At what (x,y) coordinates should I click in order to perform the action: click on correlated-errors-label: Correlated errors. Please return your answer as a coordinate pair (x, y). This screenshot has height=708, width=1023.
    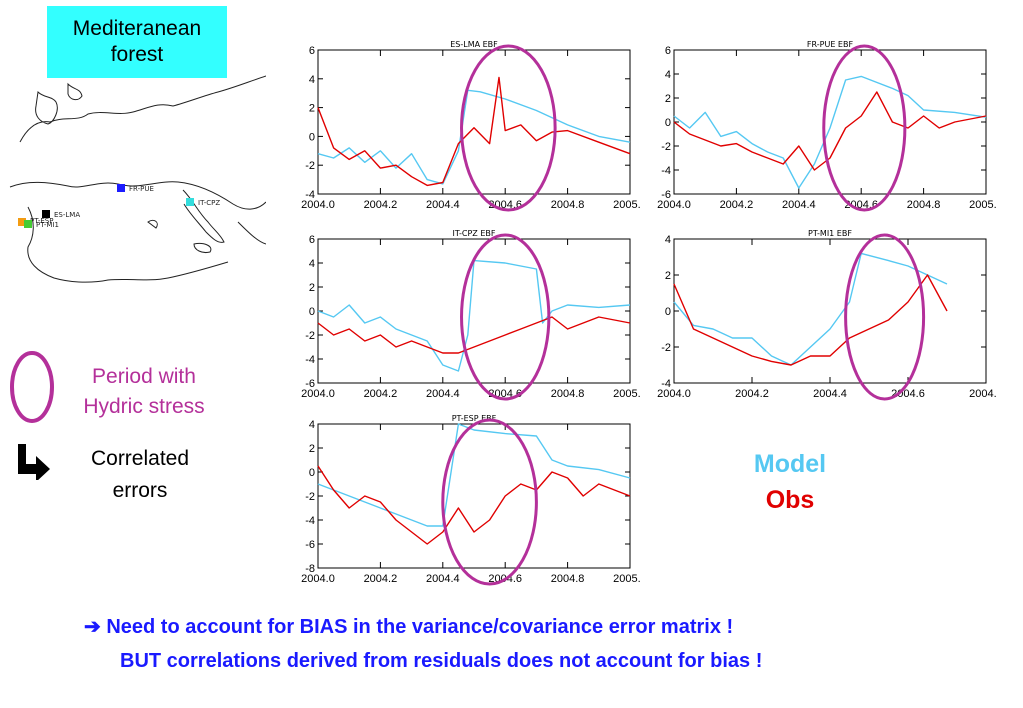
    Looking at the image, I should click on (140, 474).